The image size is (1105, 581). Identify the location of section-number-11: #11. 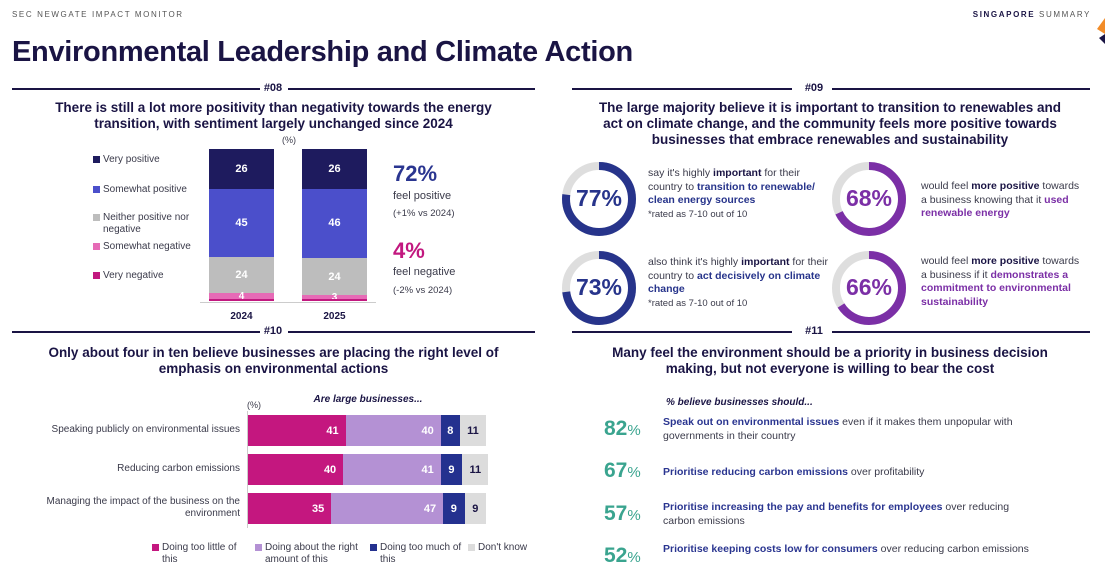
(814, 331).